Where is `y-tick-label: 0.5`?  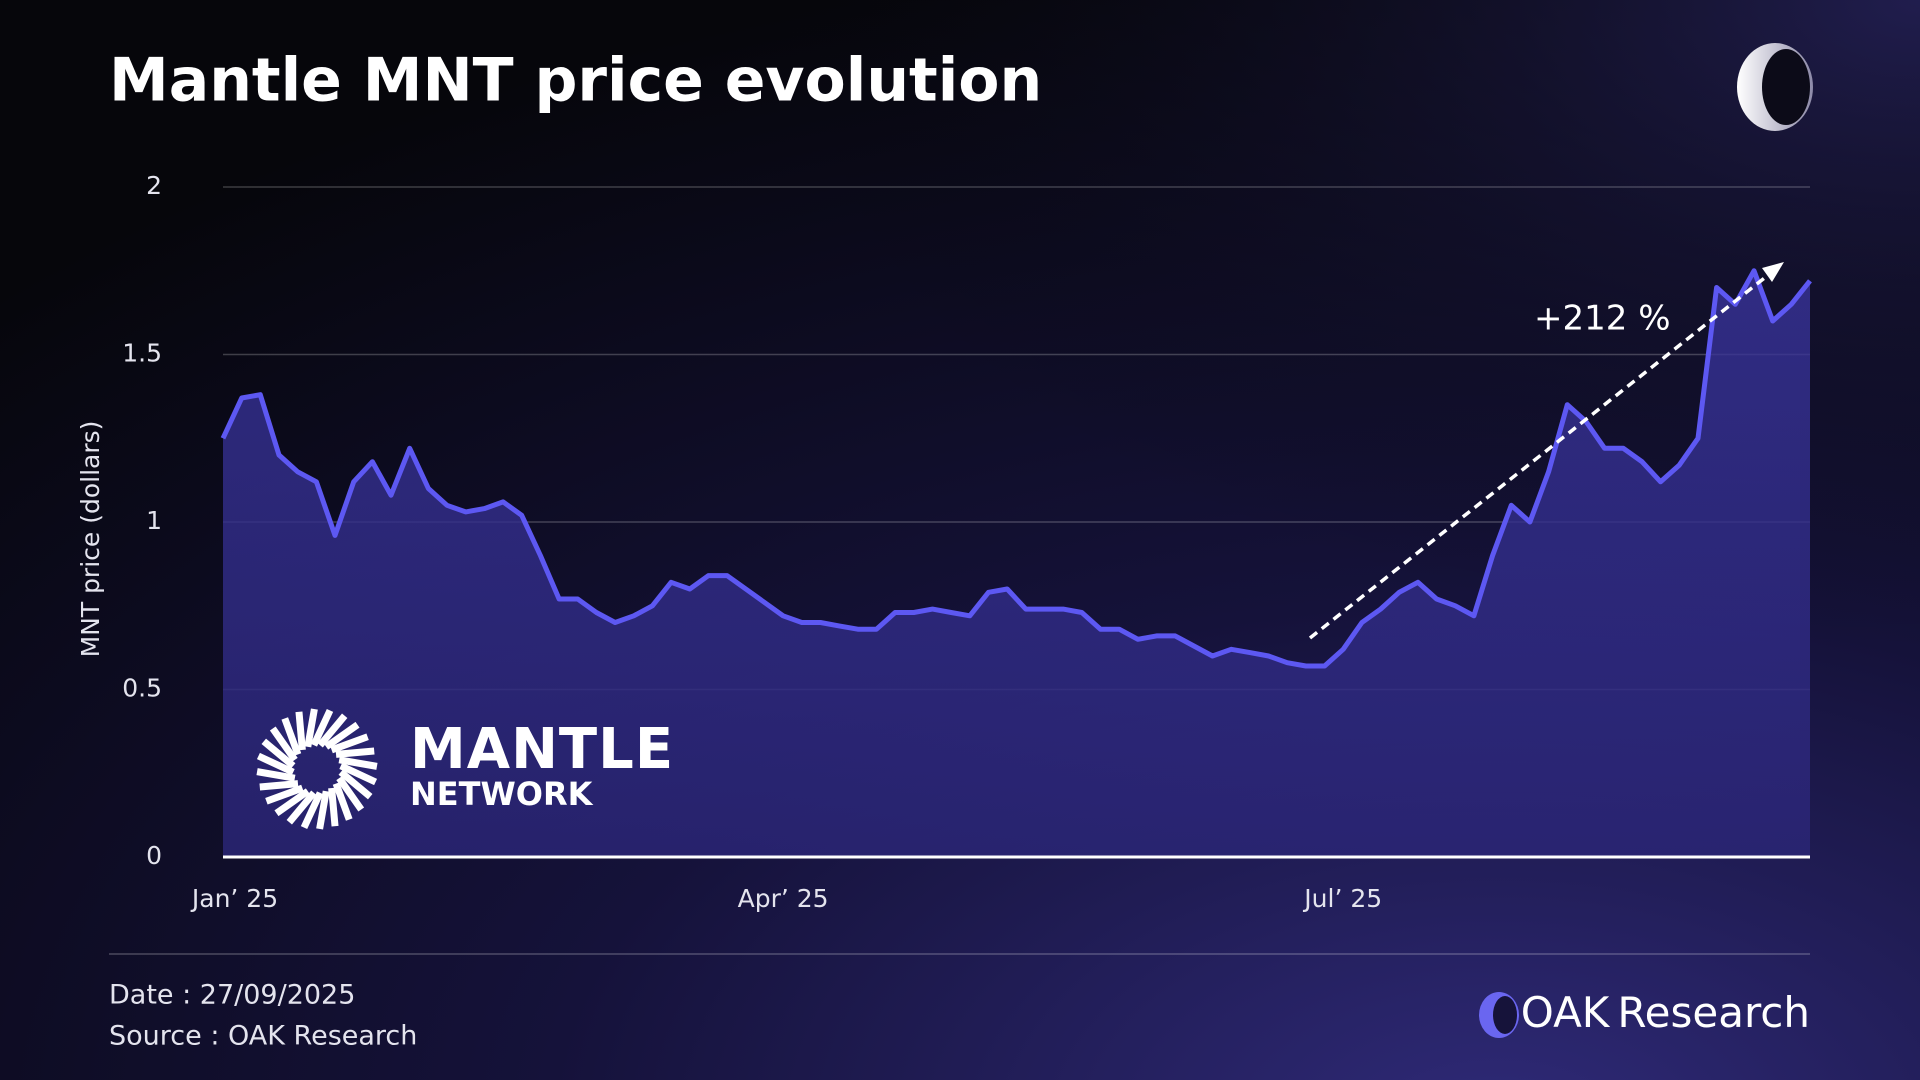
y-tick-label: 0.5 is located at coordinates (142, 688).